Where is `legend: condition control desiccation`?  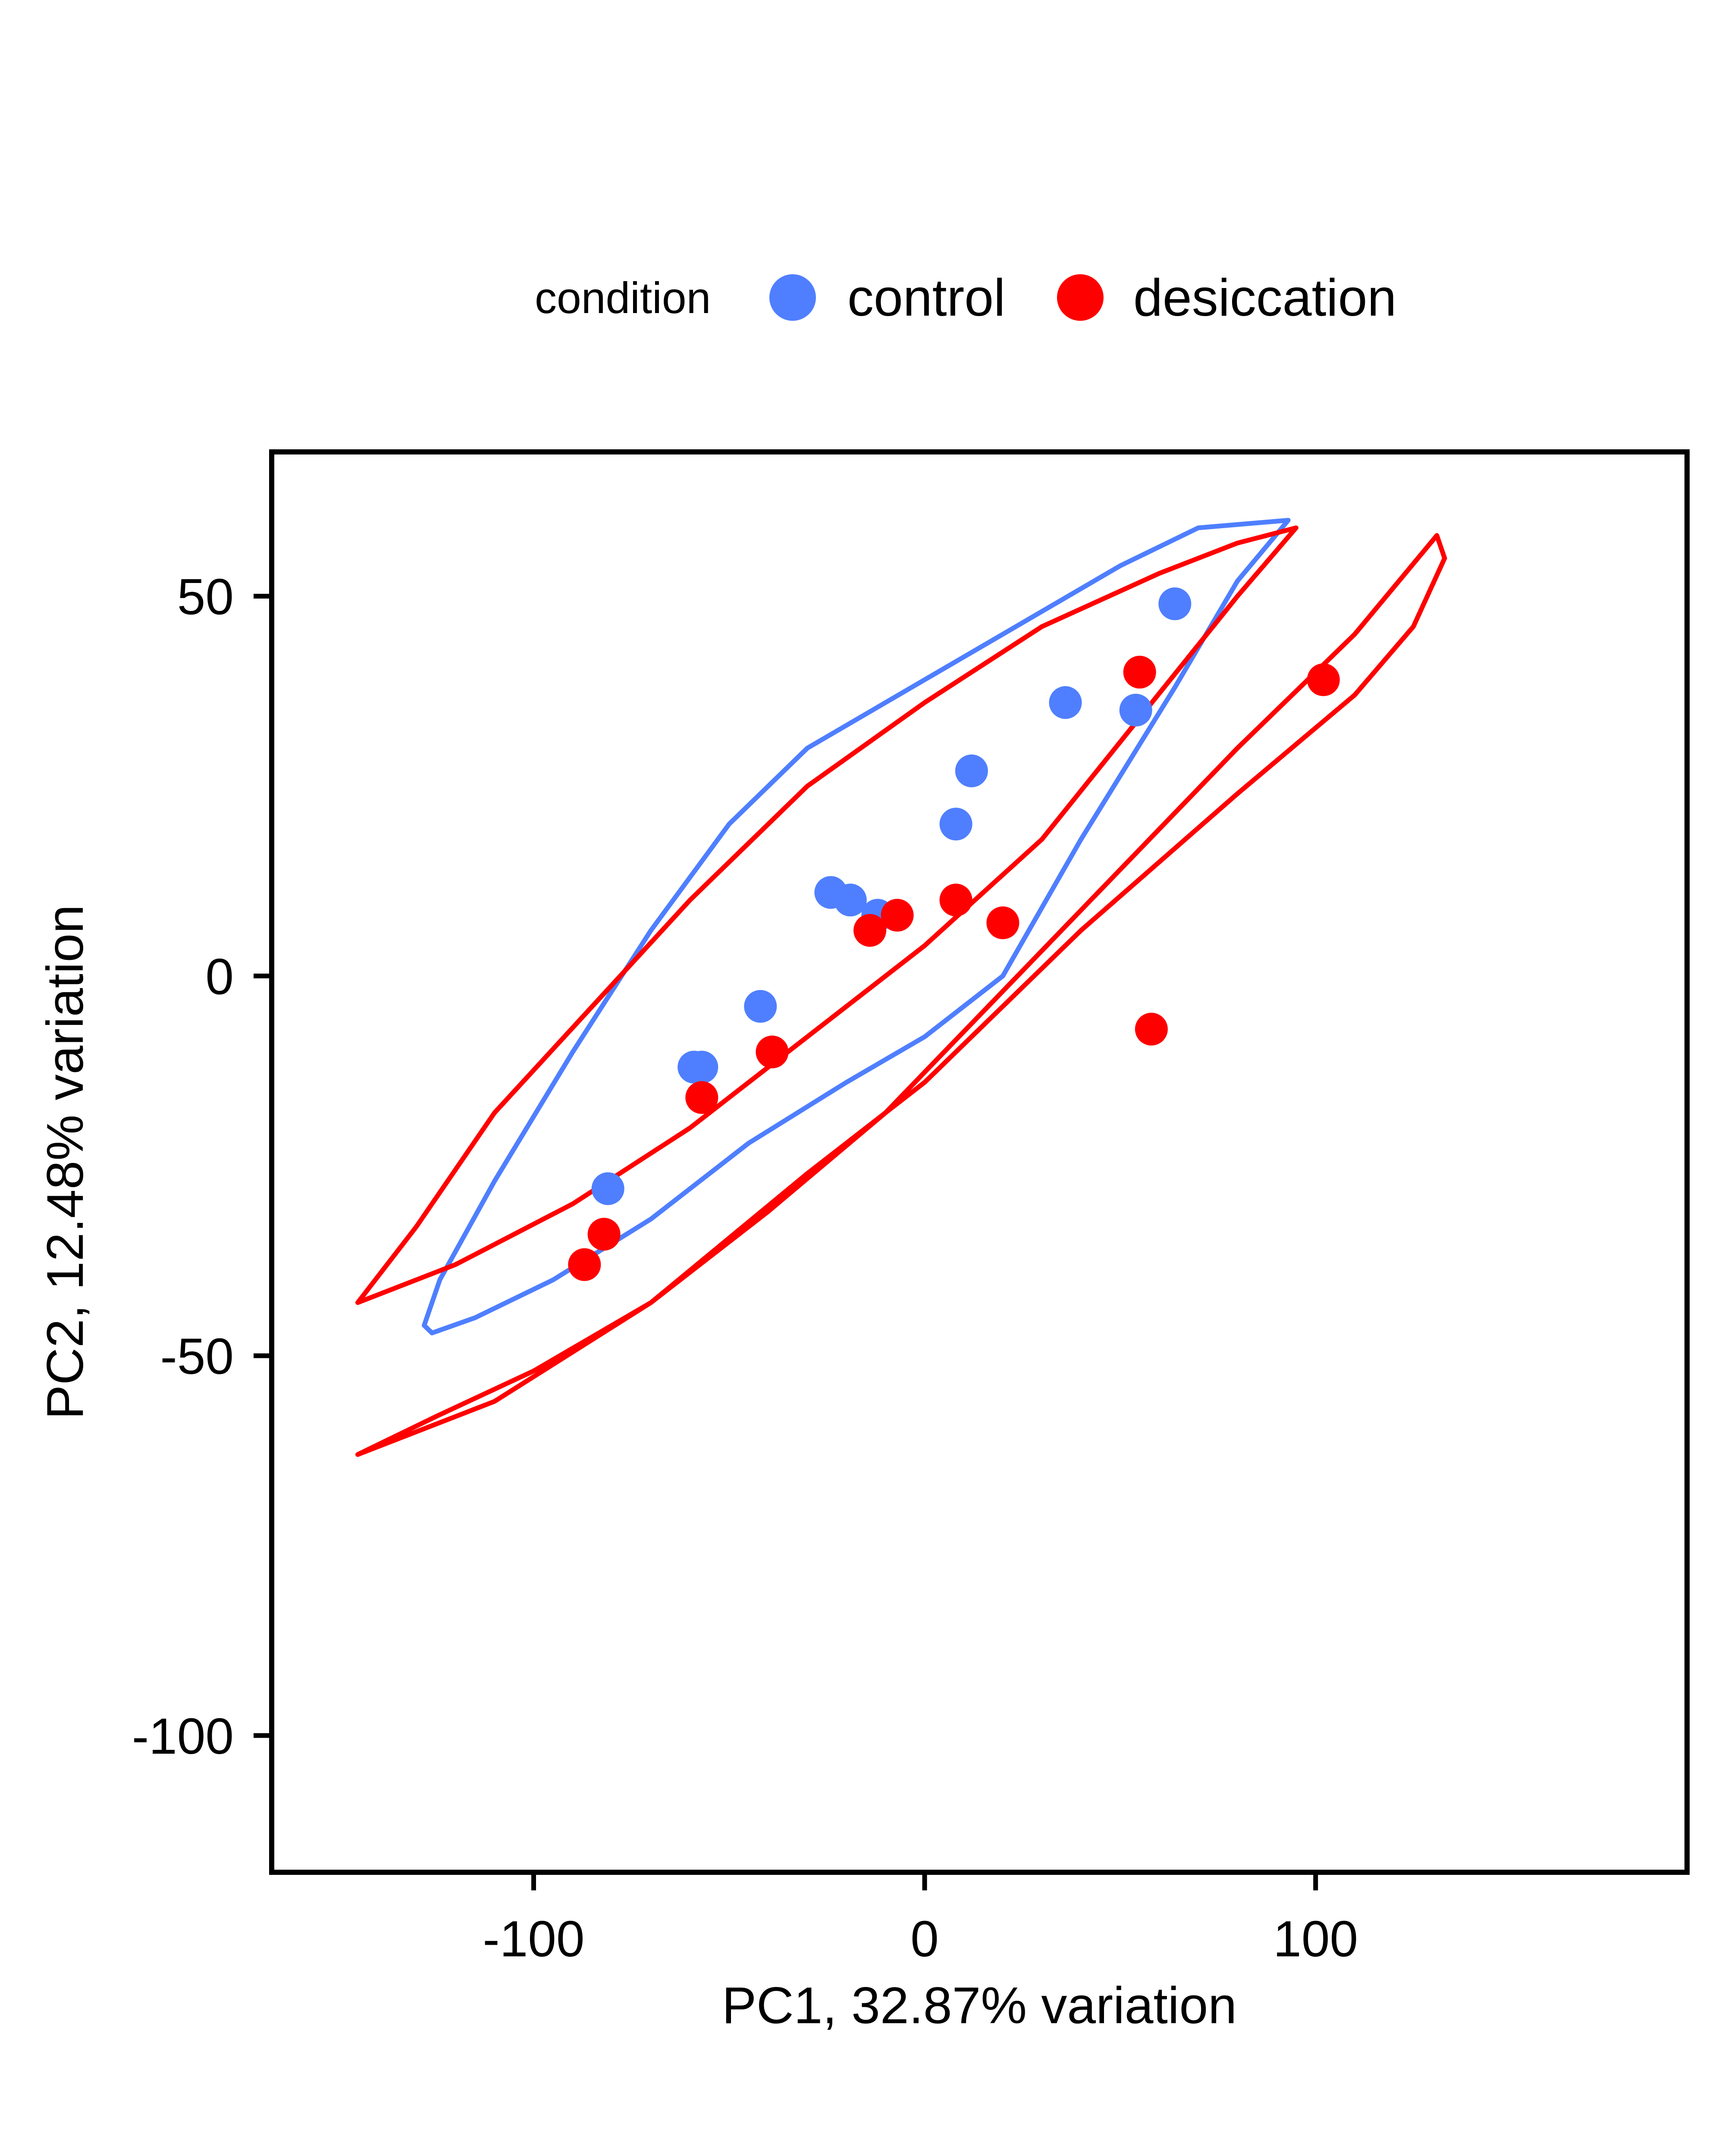
legend: condition control desiccation is located at coordinates (966, 297).